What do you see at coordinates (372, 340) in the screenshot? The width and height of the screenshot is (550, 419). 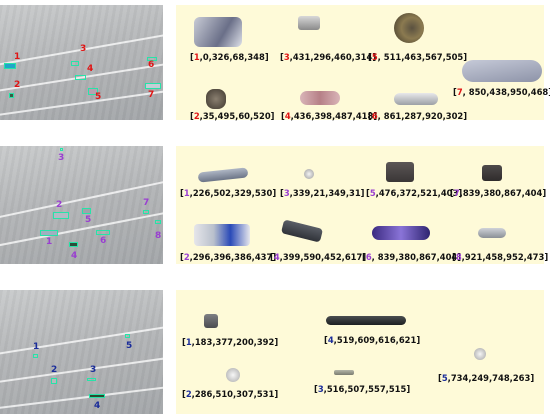 I see `crop-caption: [4,519,609,616,621]` at bounding box center [372, 340].